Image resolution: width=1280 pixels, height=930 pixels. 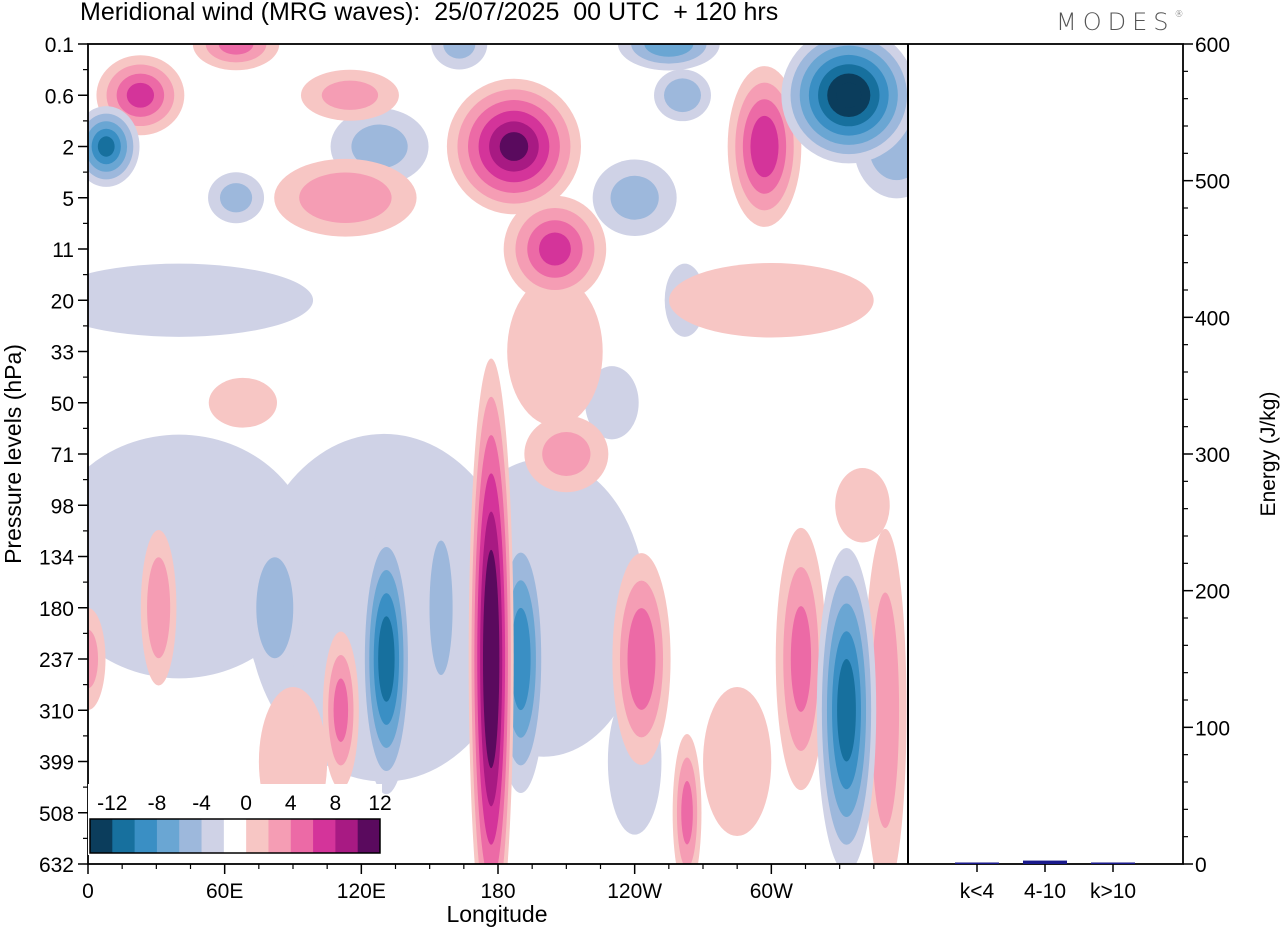 What do you see at coordinates (1212, 728) in the screenshot?
I see `energy-tick-label: 100` at bounding box center [1212, 728].